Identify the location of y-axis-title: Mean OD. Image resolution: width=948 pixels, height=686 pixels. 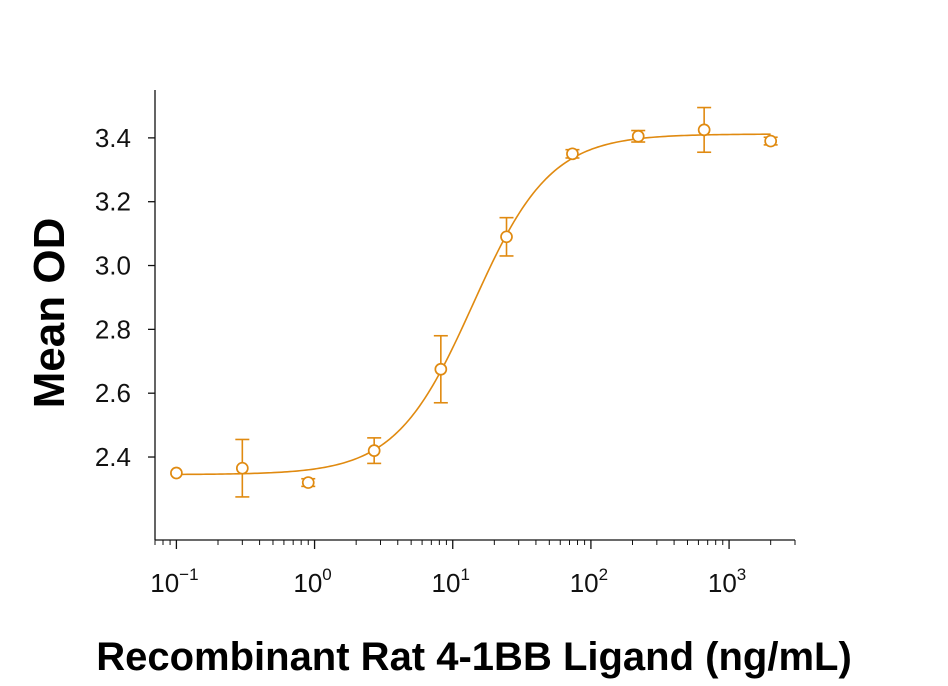
(49, 313).